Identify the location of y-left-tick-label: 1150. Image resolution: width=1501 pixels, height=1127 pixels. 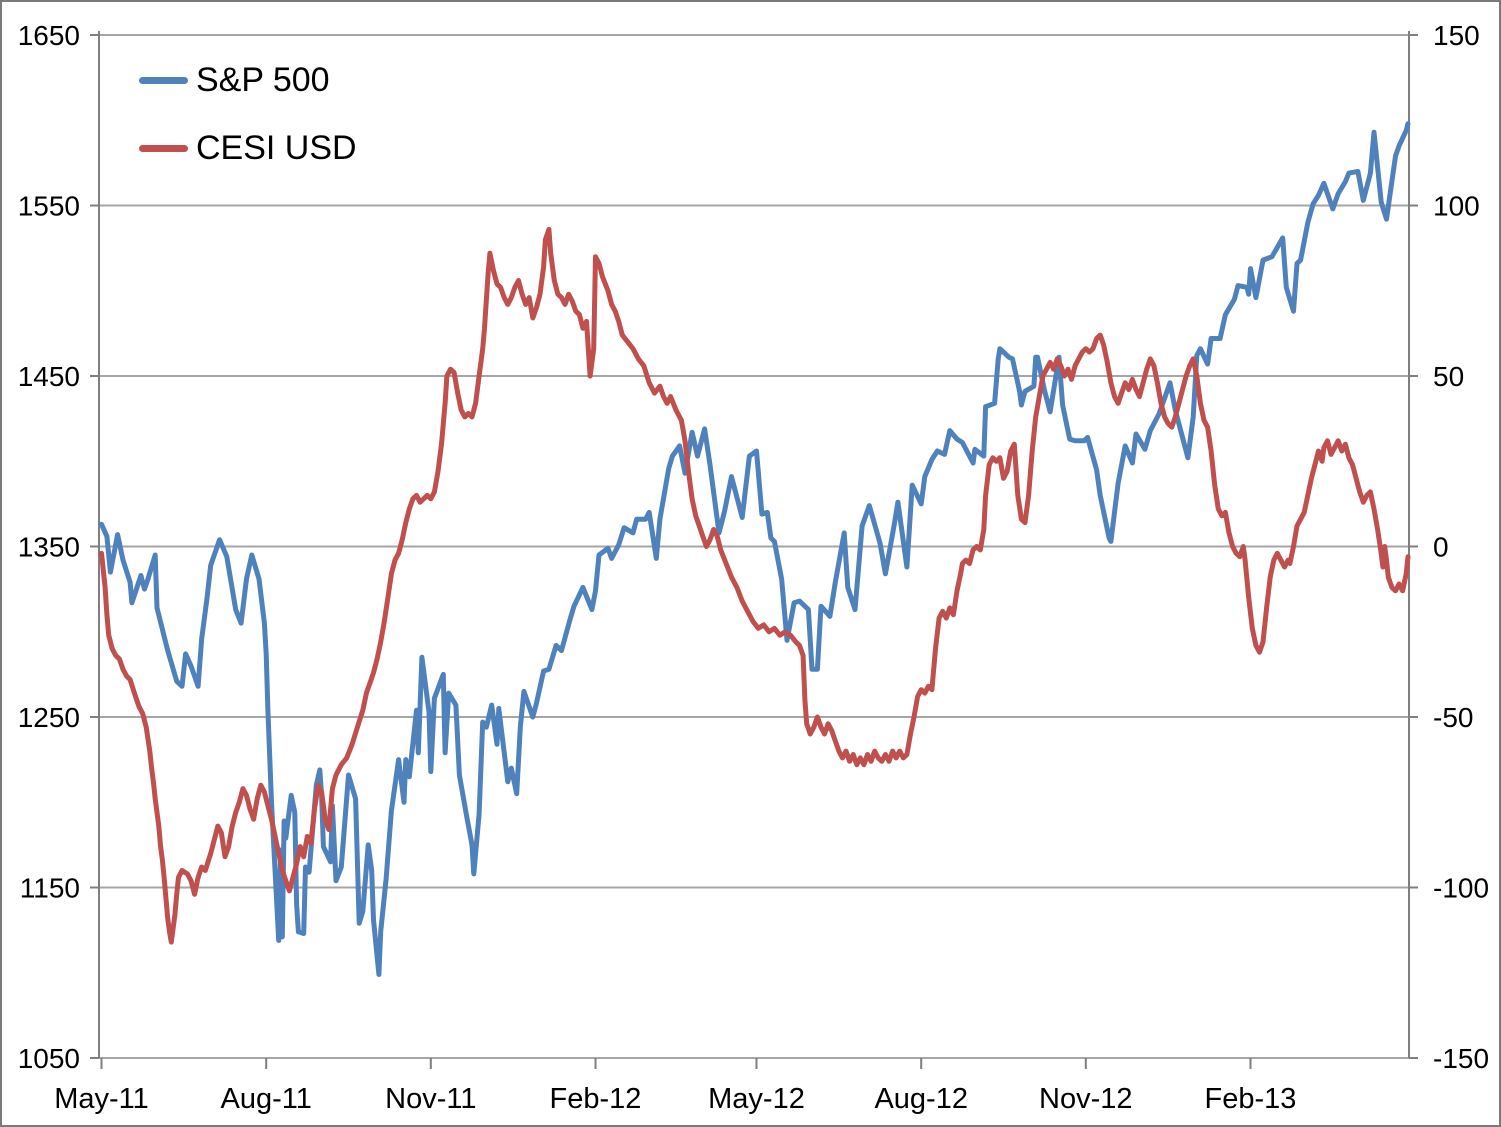
(50, 888).